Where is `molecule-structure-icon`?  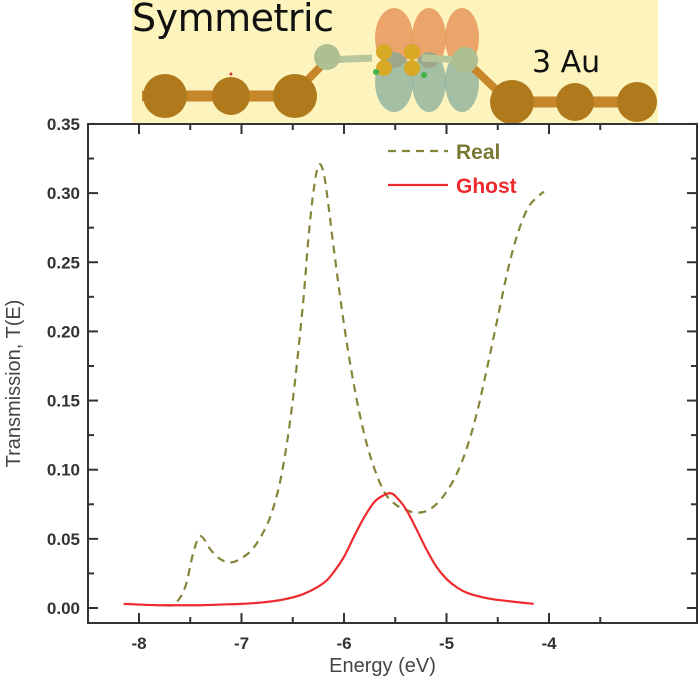 molecule-structure-icon is located at coordinates (399, 66).